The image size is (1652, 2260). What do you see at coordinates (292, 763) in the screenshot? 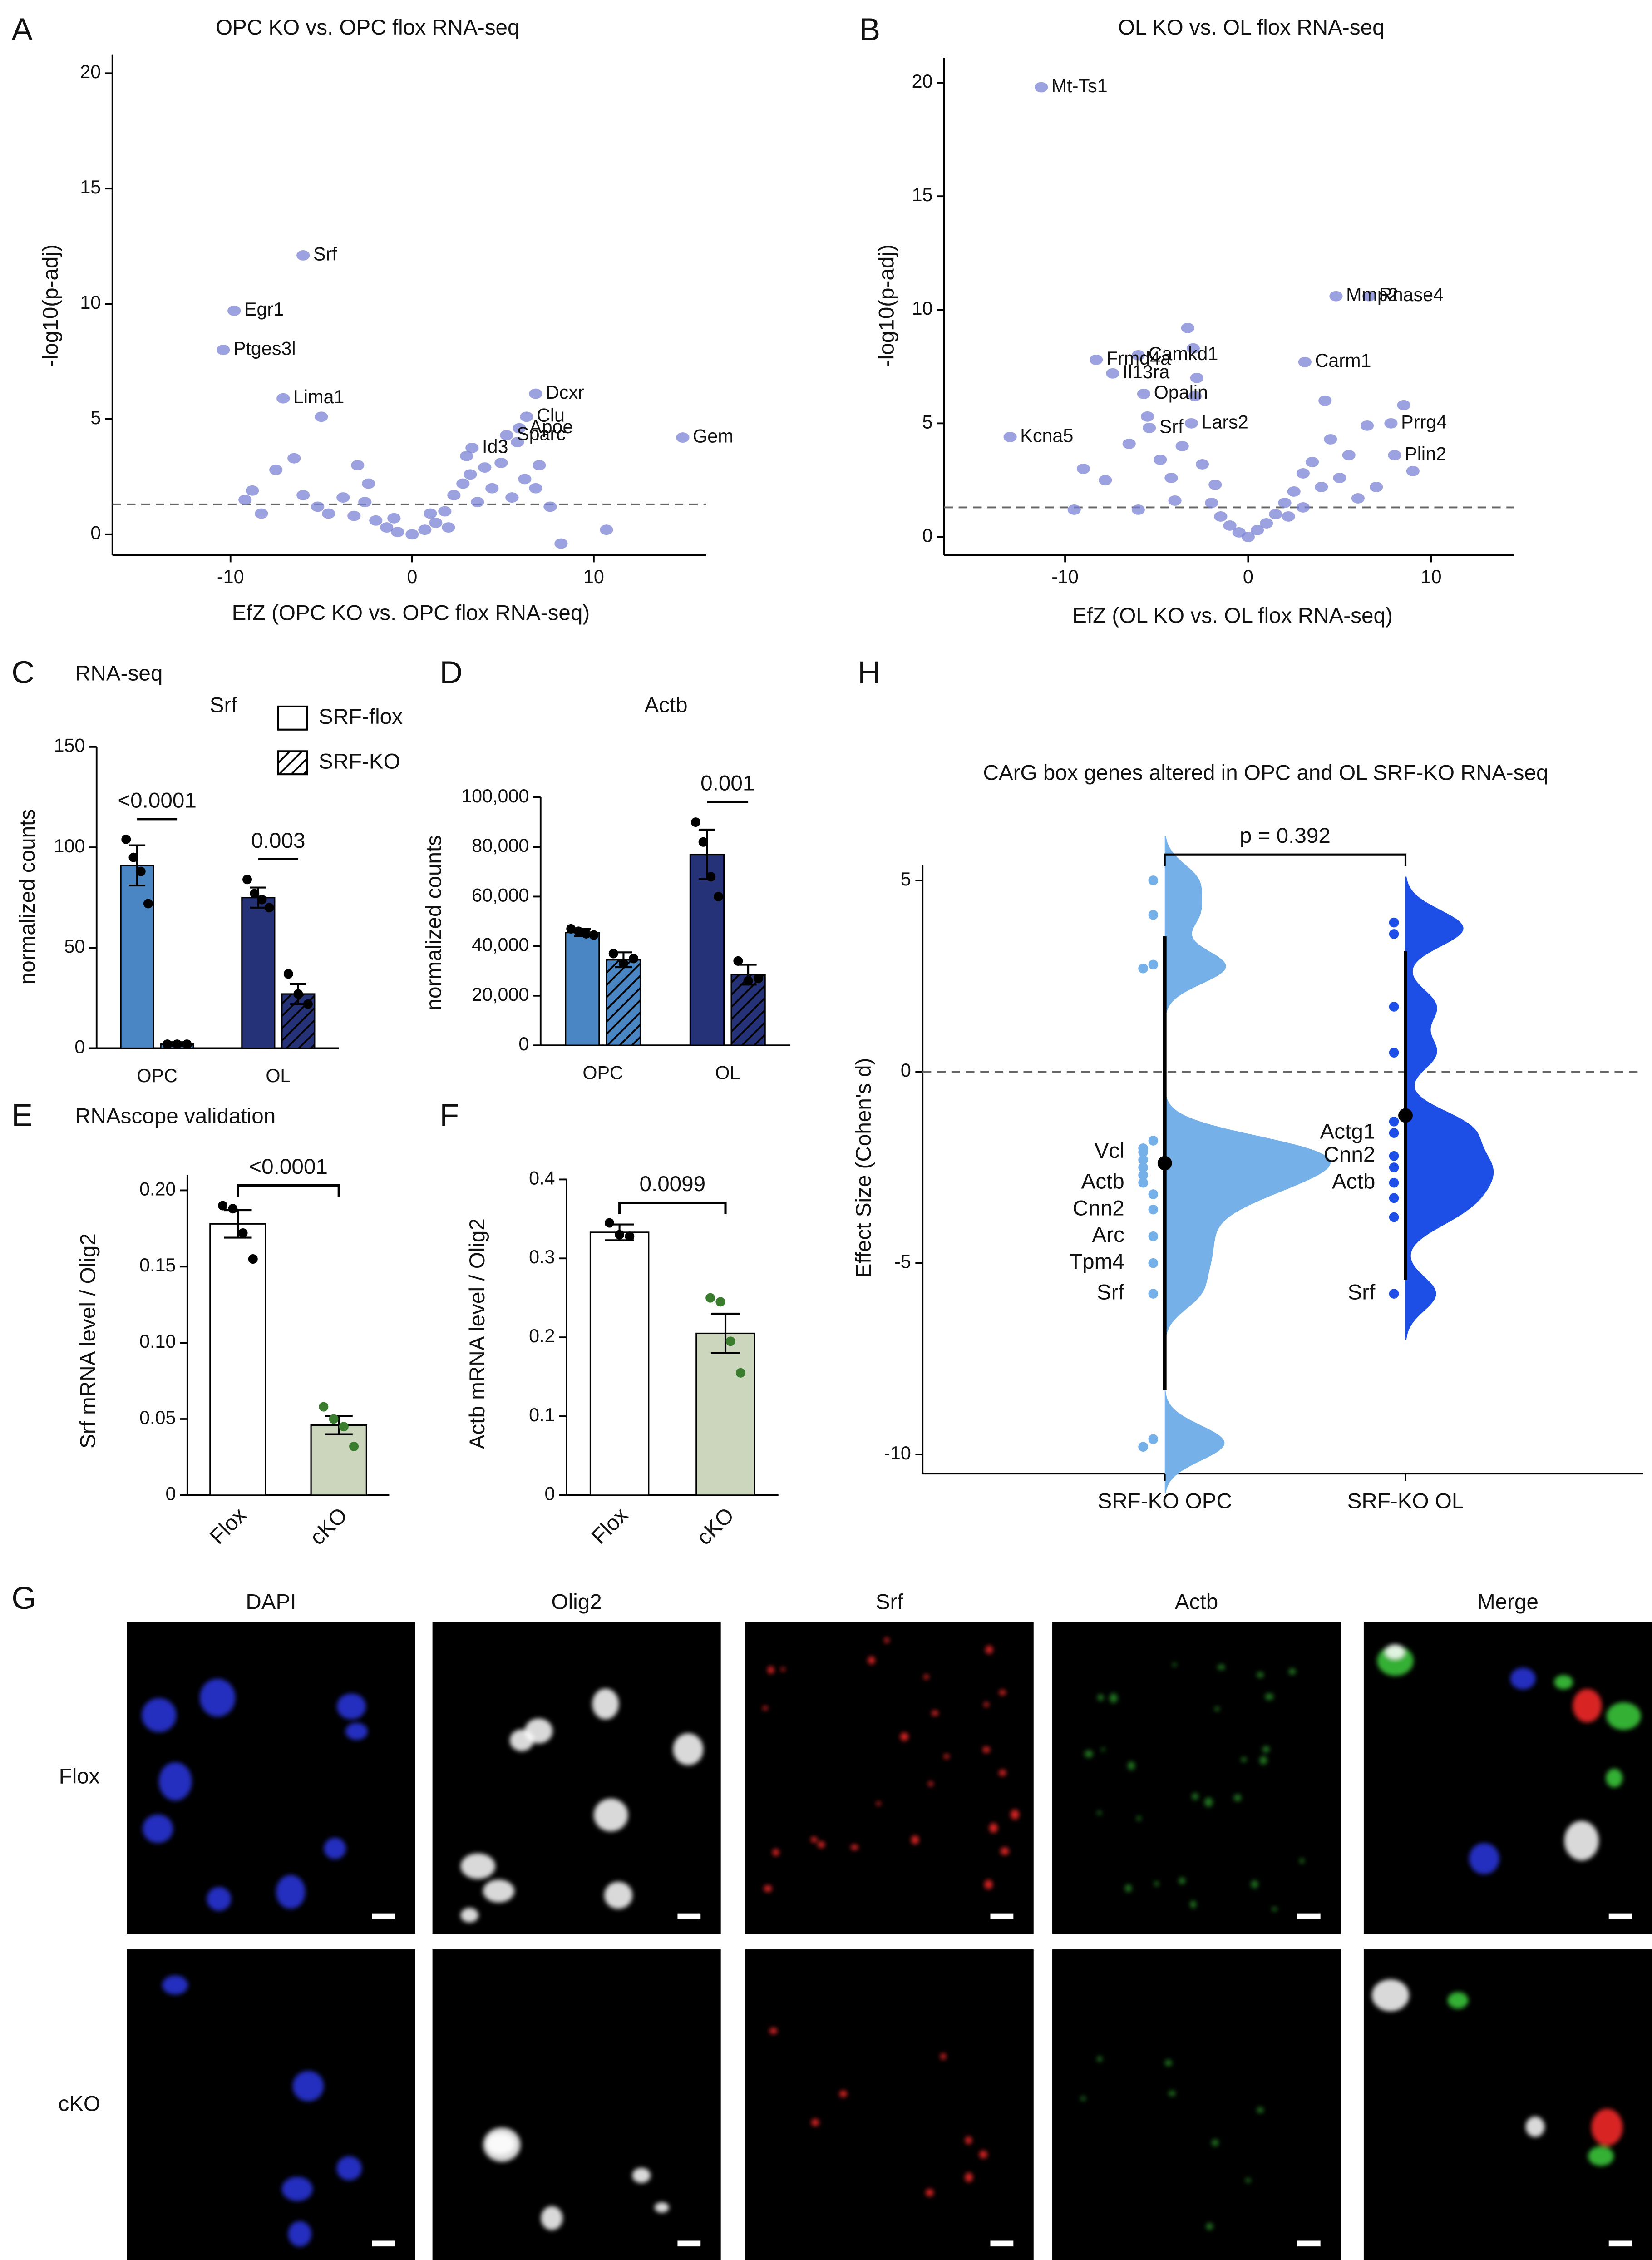
I see `legend-swatch` at bounding box center [292, 763].